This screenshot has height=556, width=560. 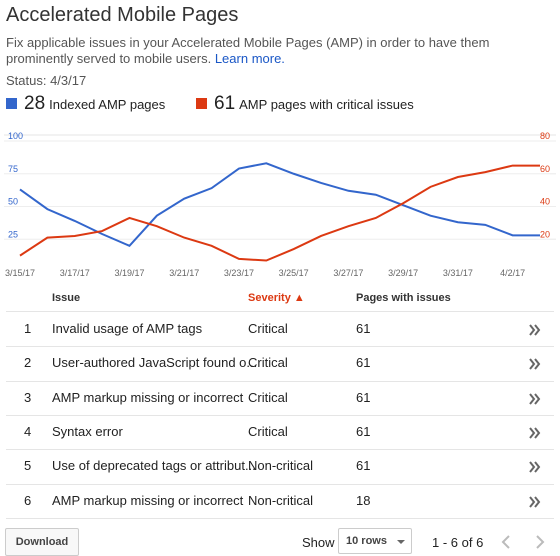 What do you see at coordinates (276, 298) in the screenshot?
I see `column-header: Severity ▲` at bounding box center [276, 298].